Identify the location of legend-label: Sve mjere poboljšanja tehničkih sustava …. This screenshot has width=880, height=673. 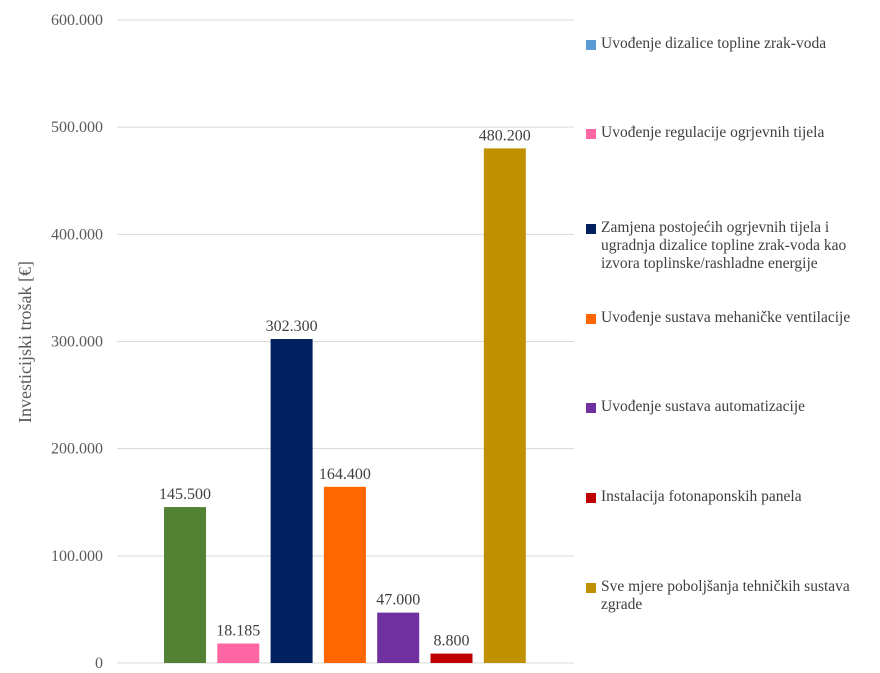
(725, 595).